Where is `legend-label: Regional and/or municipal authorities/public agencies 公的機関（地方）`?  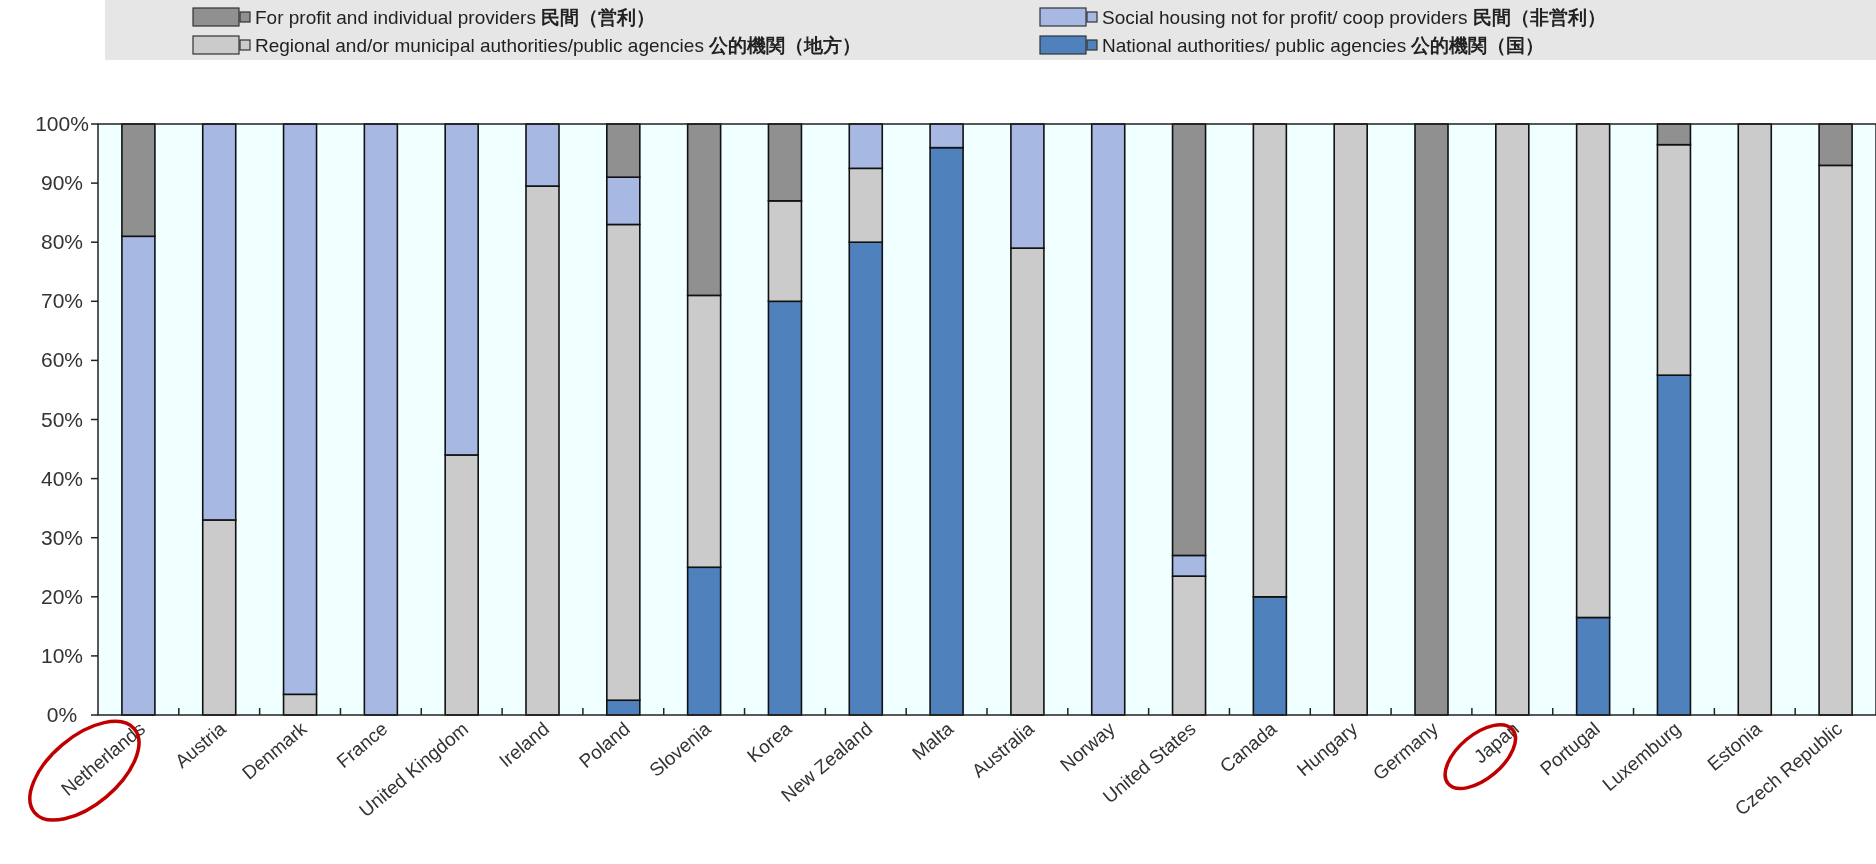
legend-label: Regional and/or municipal authorities/public agencies 公的機関（地方） is located at coordinates (558, 45).